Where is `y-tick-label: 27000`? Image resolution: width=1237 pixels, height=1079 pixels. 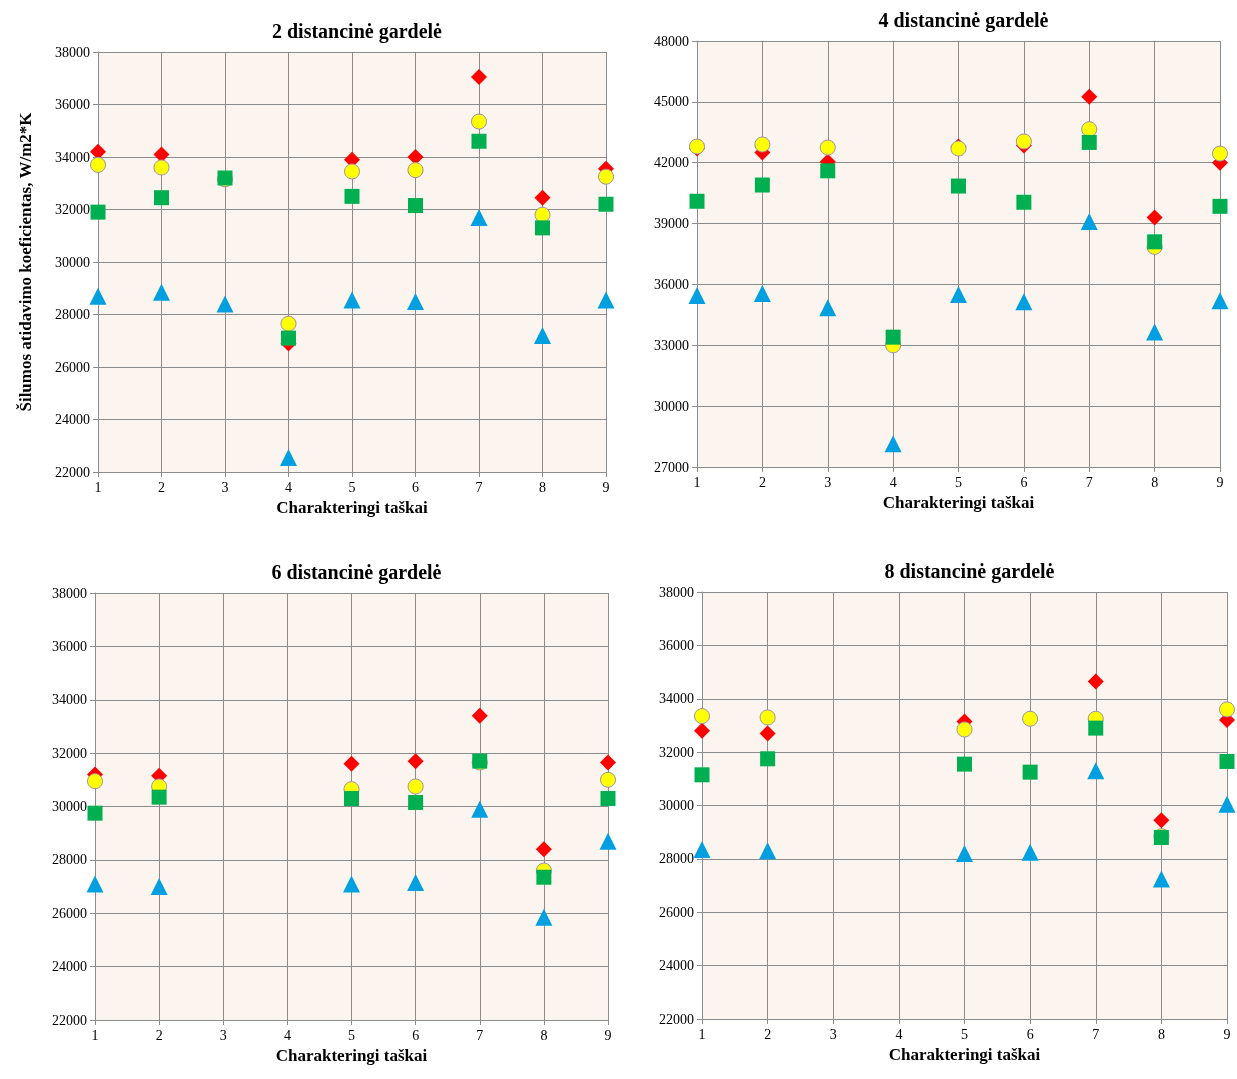
y-tick-label: 27000 is located at coordinates (671, 467).